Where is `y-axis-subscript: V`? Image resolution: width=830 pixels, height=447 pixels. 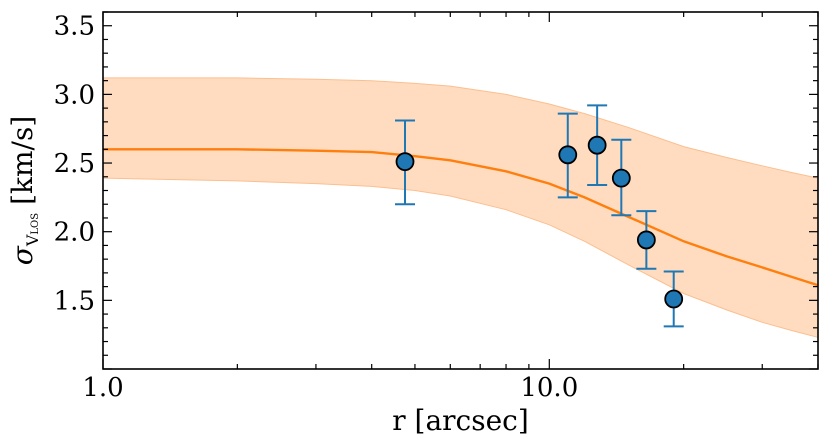 y-axis-subscript: V is located at coordinates (32, 240).